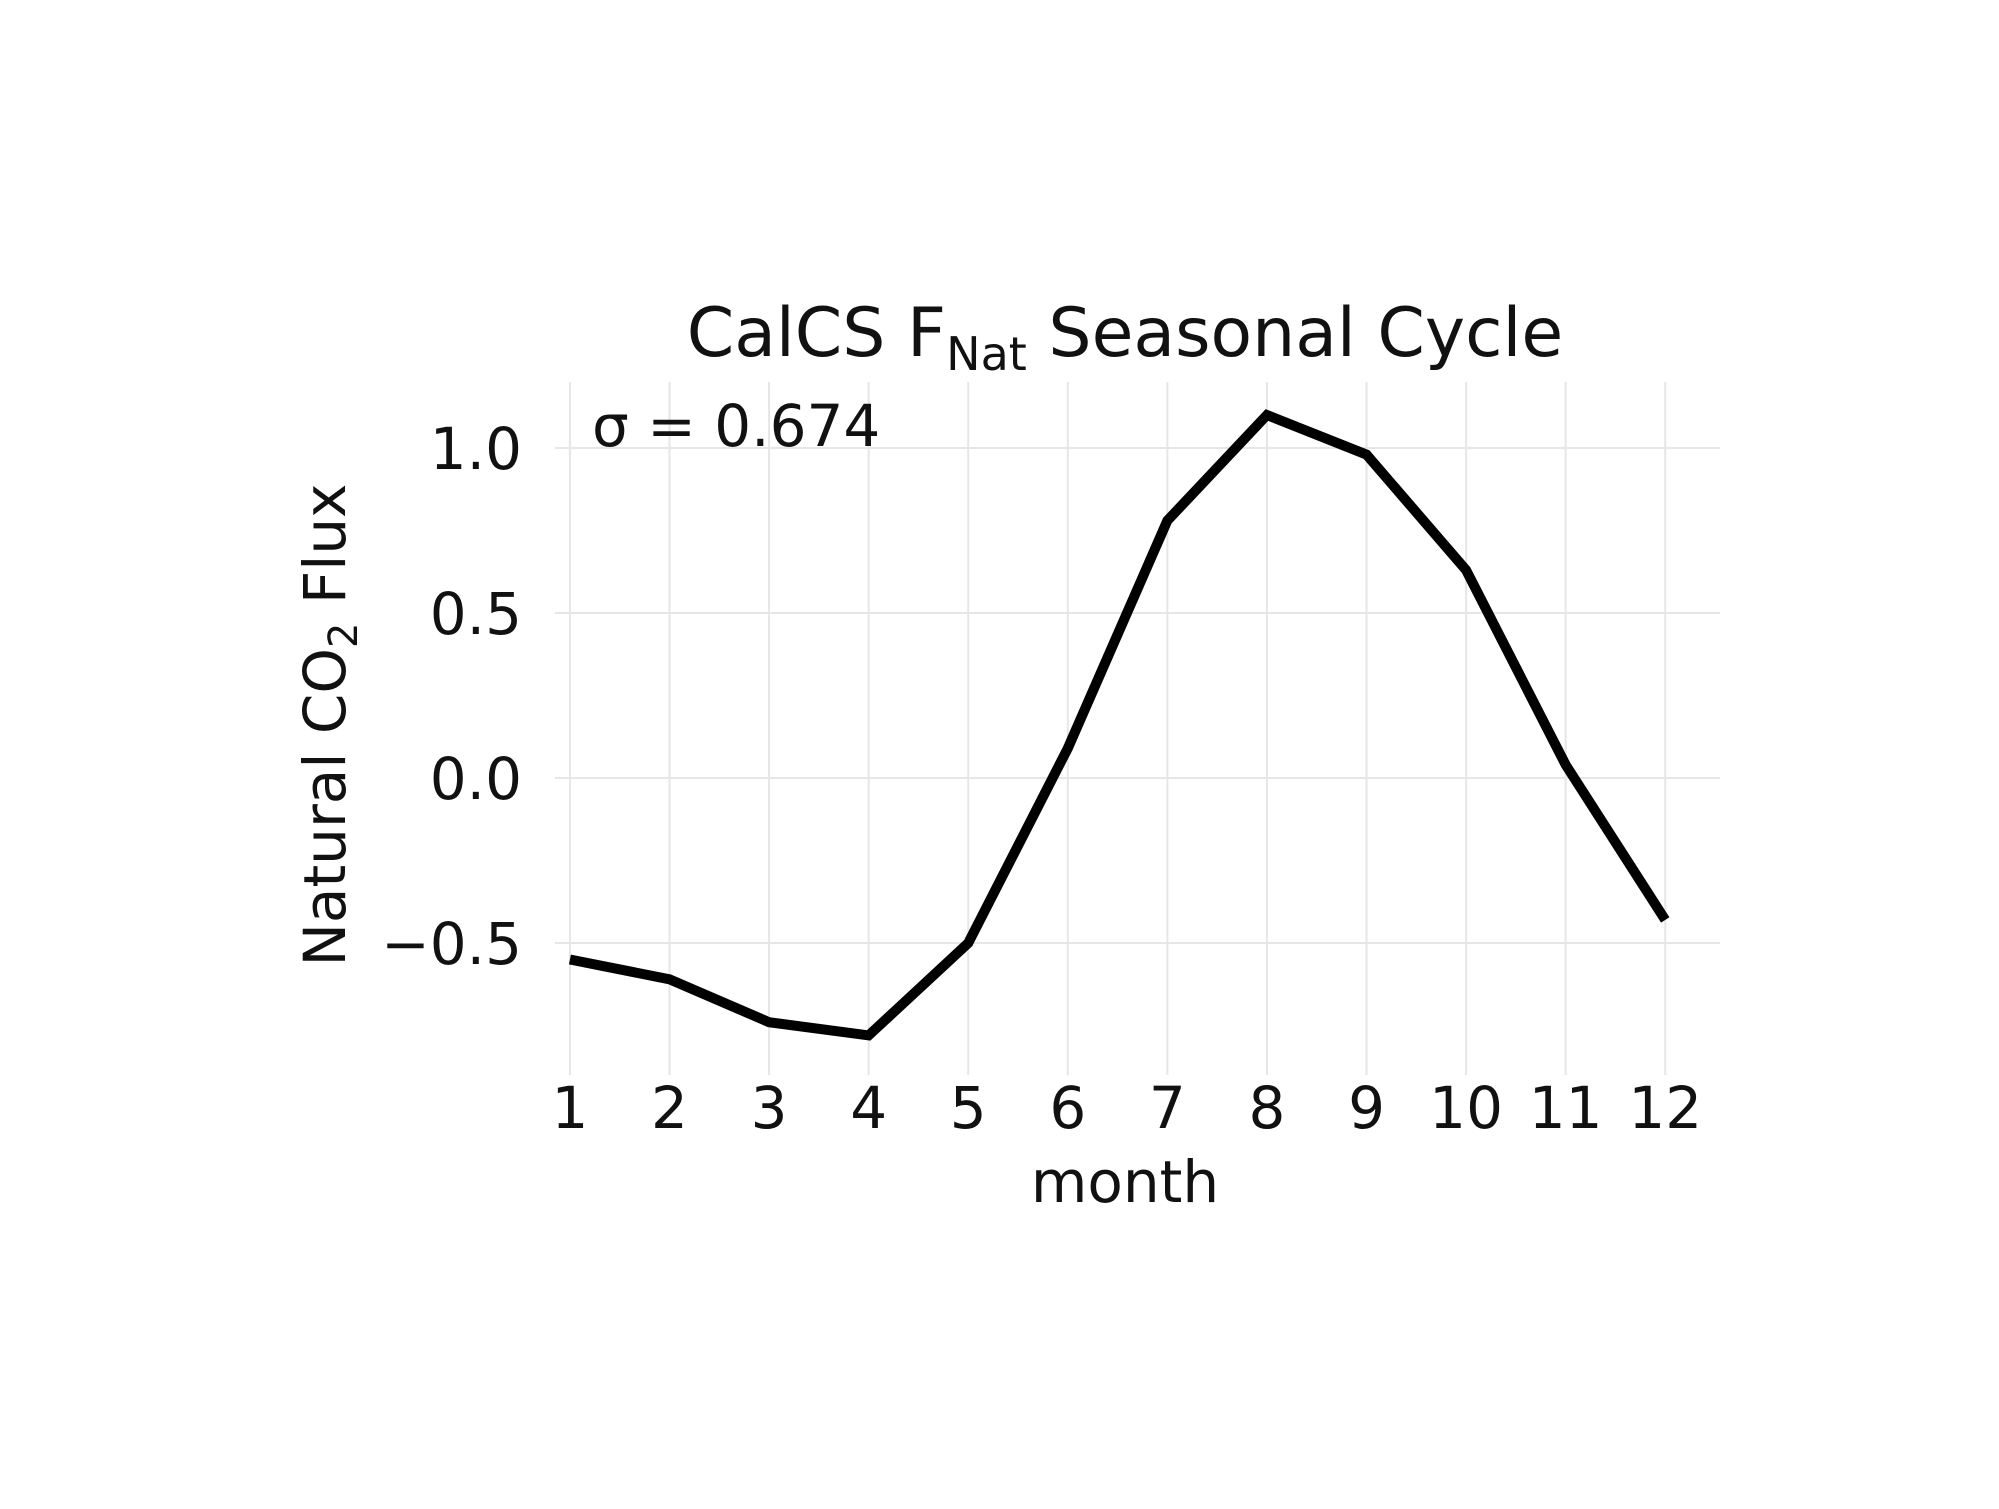 The height and width of the screenshot is (1509, 1999). What do you see at coordinates (868, 1108) in the screenshot?
I see `x-tick-label: 4` at bounding box center [868, 1108].